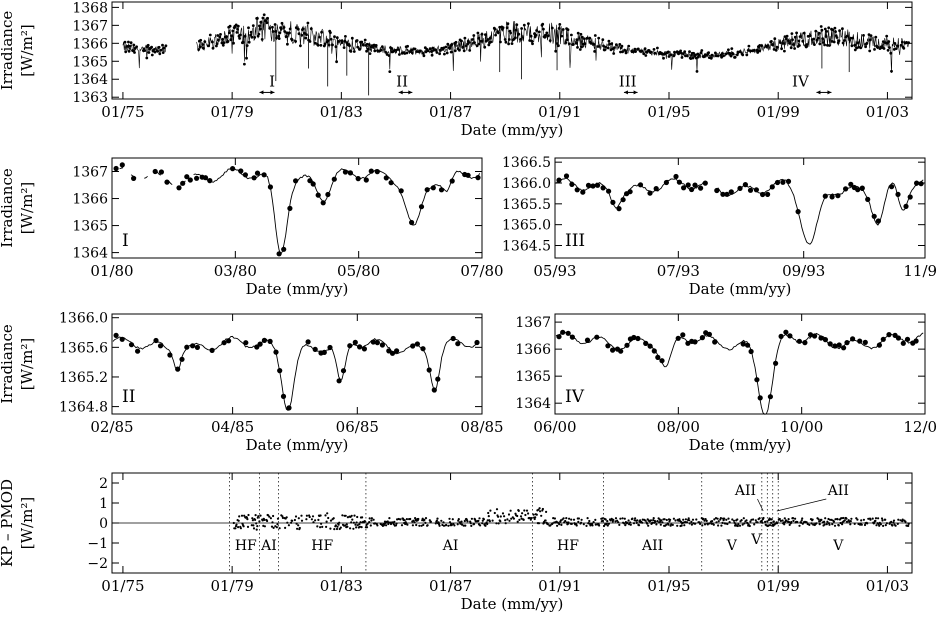  What do you see at coordinates (83, 348) in the screenshot?
I see `y-tick-label: 1365.6` at bounding box center [83, 348].